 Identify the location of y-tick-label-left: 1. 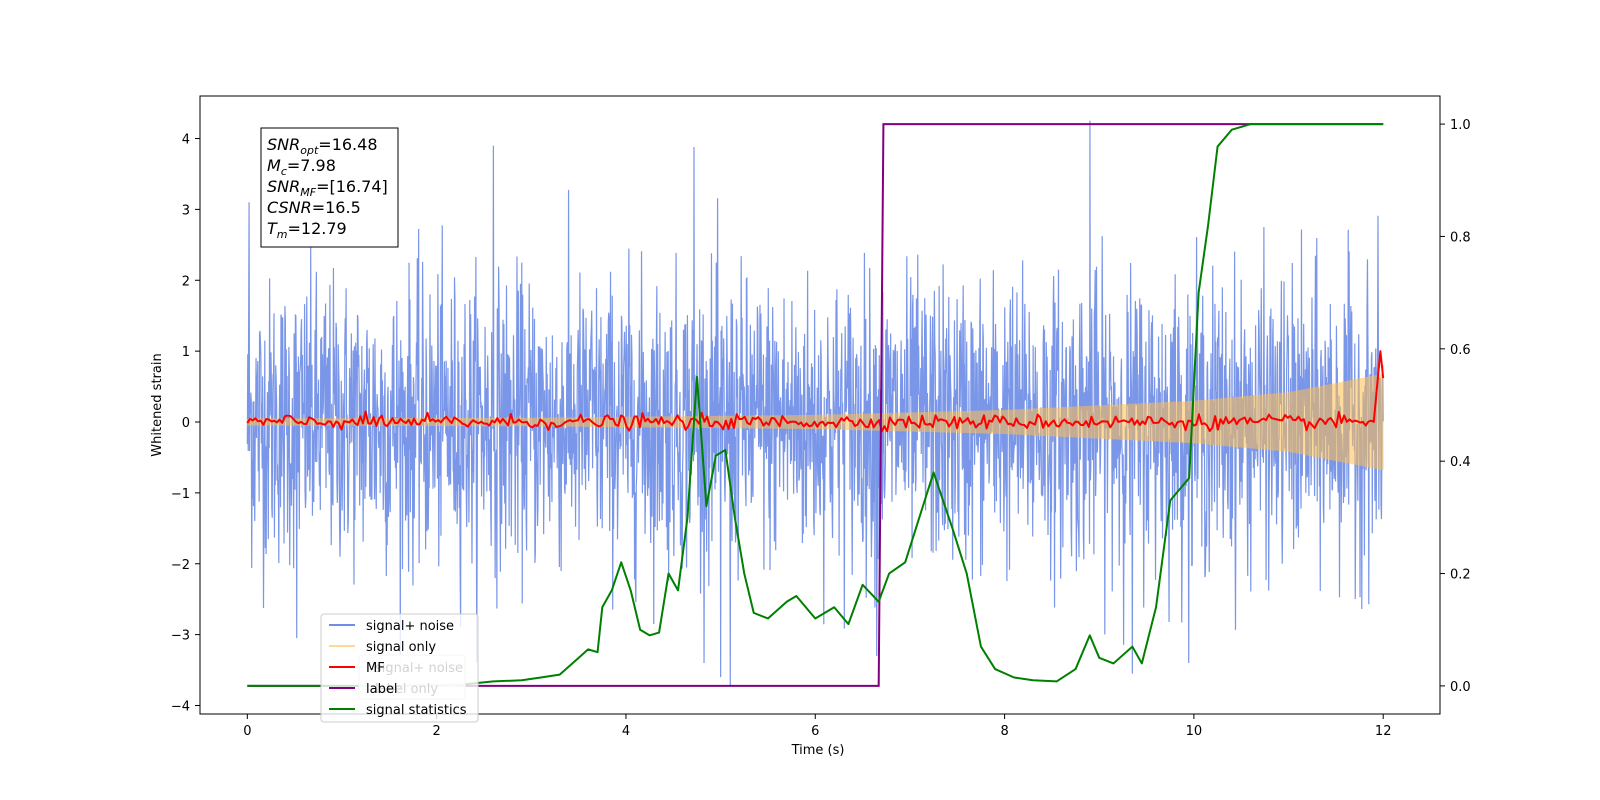
(186, 352).